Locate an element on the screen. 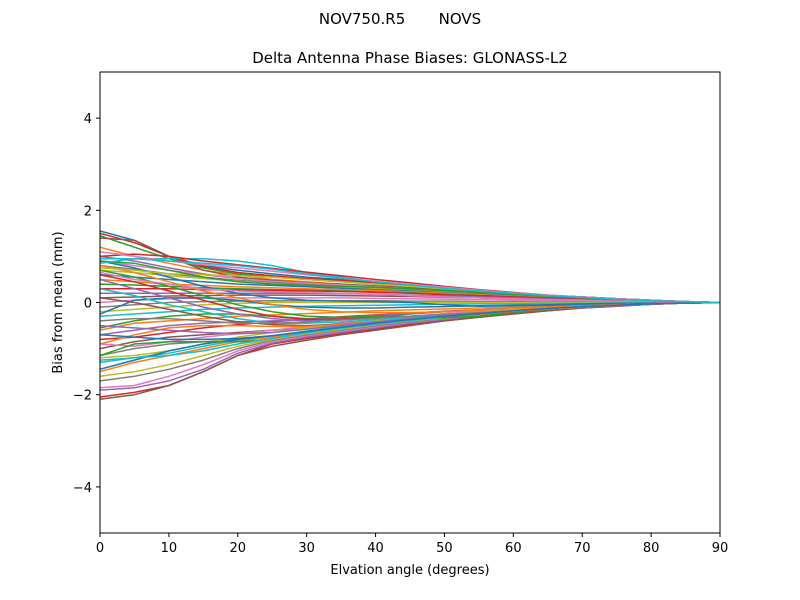 The image size is (800, 600). x-axis-label: Elvation angle (degrees) is located at coordinates (409, 570).